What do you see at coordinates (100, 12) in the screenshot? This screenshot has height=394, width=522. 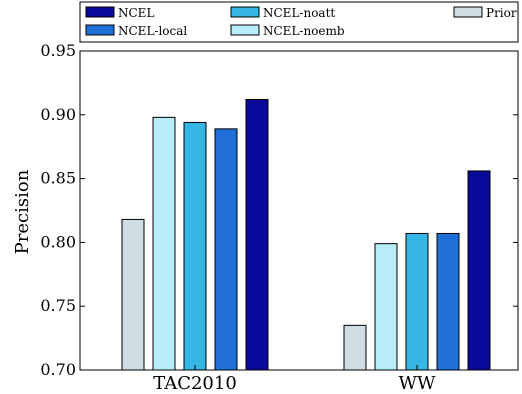 I see `legend-swatch-ncel` at bounding box center [100, 12].